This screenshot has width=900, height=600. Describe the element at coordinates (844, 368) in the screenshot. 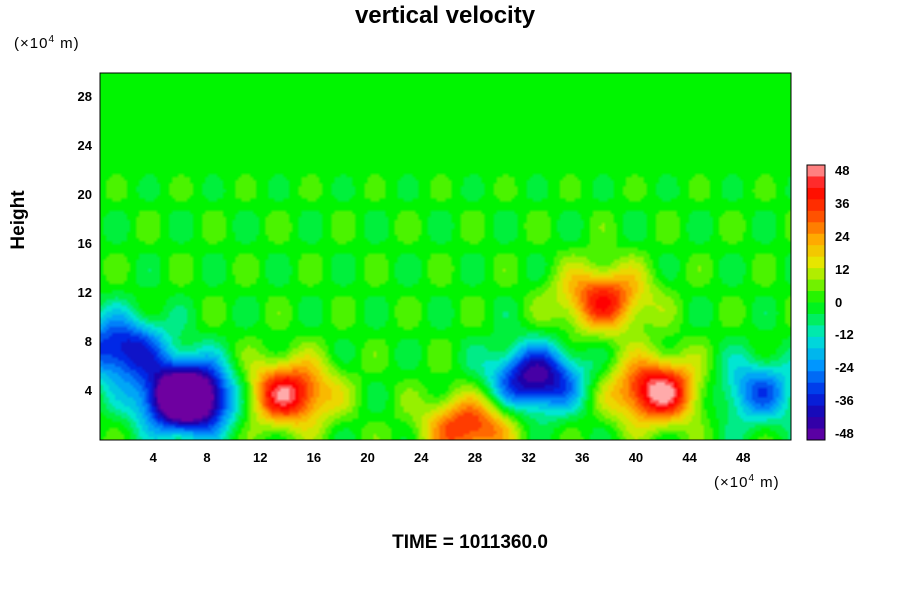

I see `colorbar-tick-label: -24` at that location.